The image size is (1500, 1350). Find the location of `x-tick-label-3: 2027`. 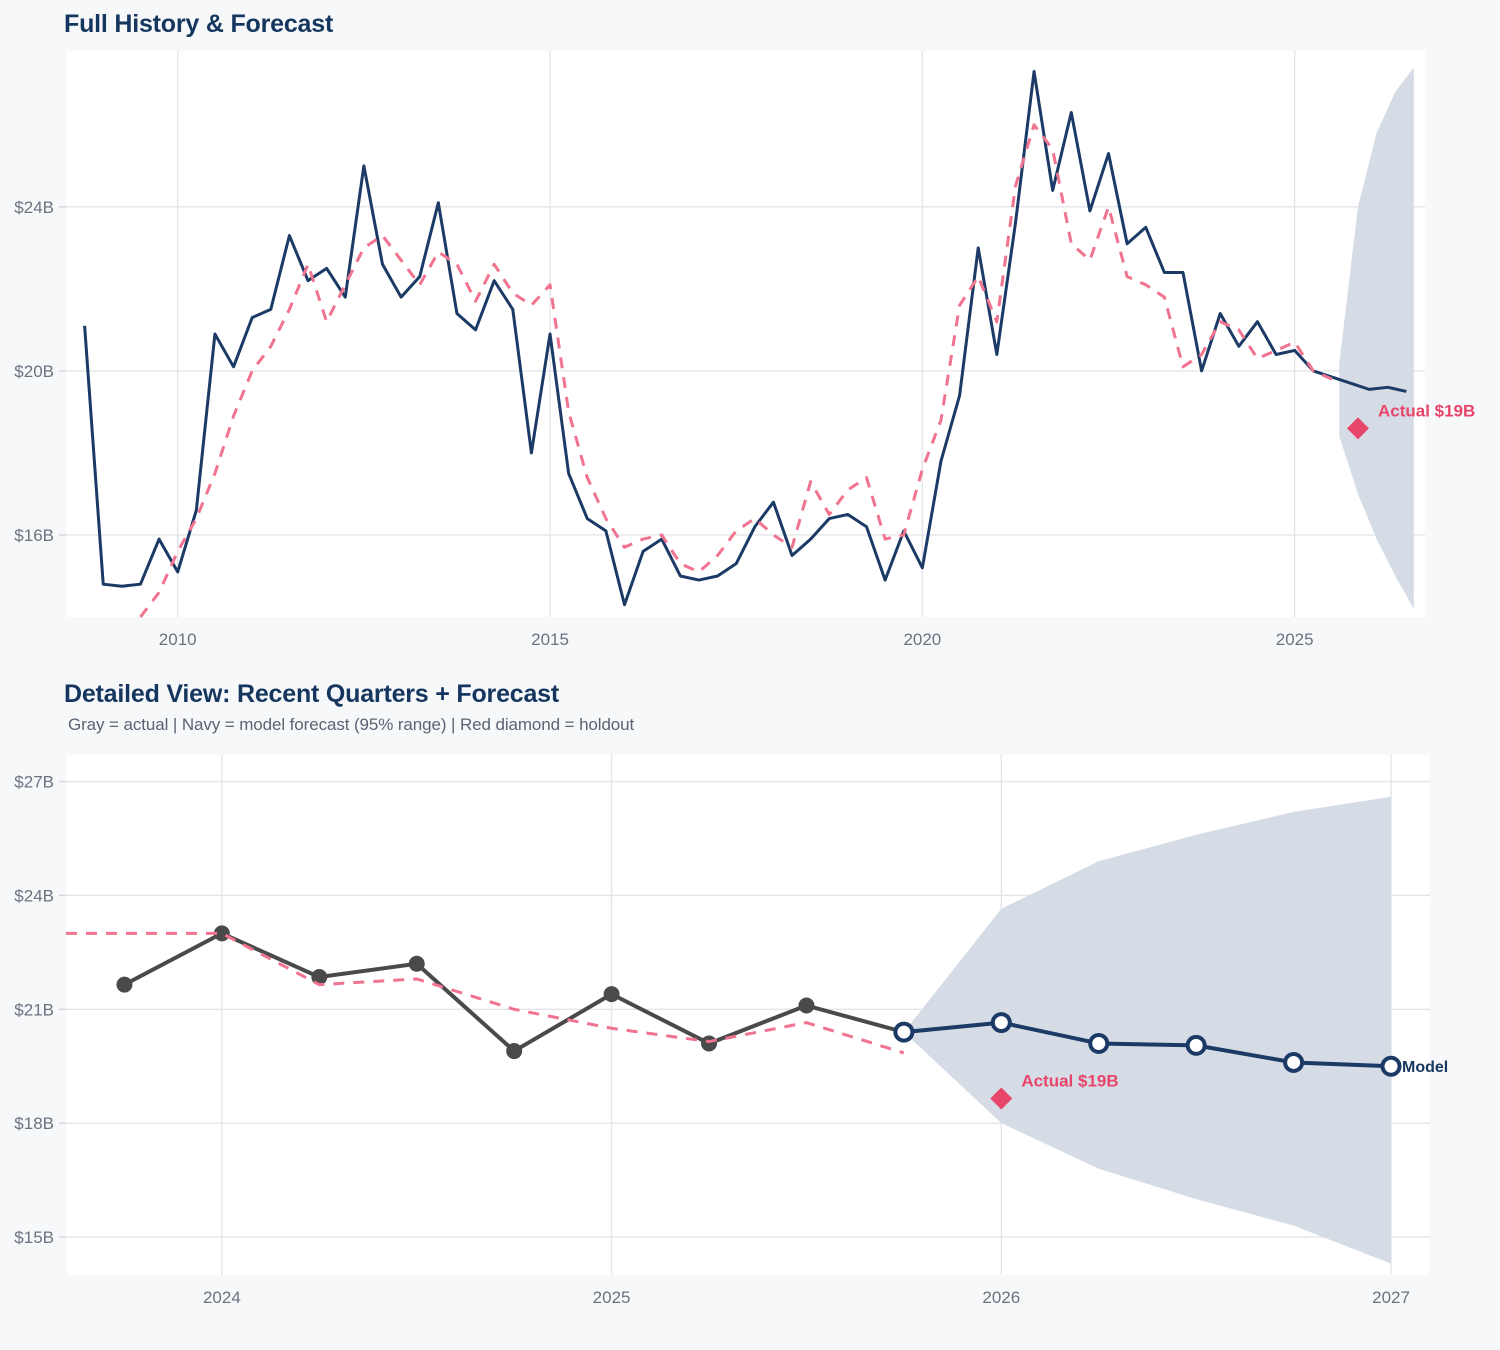

x-tick-label-3: 2027 is located at coordinates (1391, 1297).